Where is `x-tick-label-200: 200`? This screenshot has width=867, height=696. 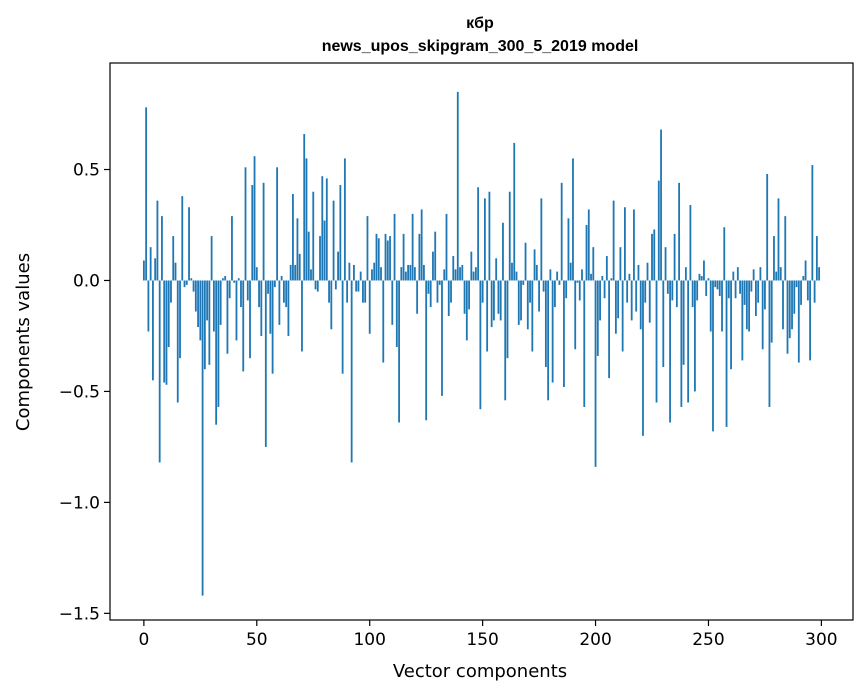
x-tick-label-200: 200 is located at coordinates (595, 640).